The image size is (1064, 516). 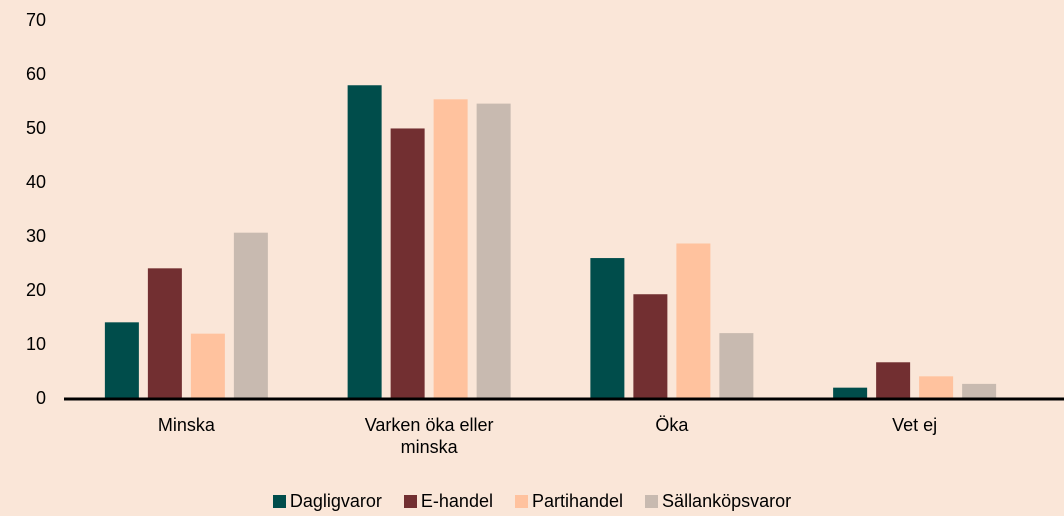 I want to click on y-tick-label: 20, so click(x=36, y=290).